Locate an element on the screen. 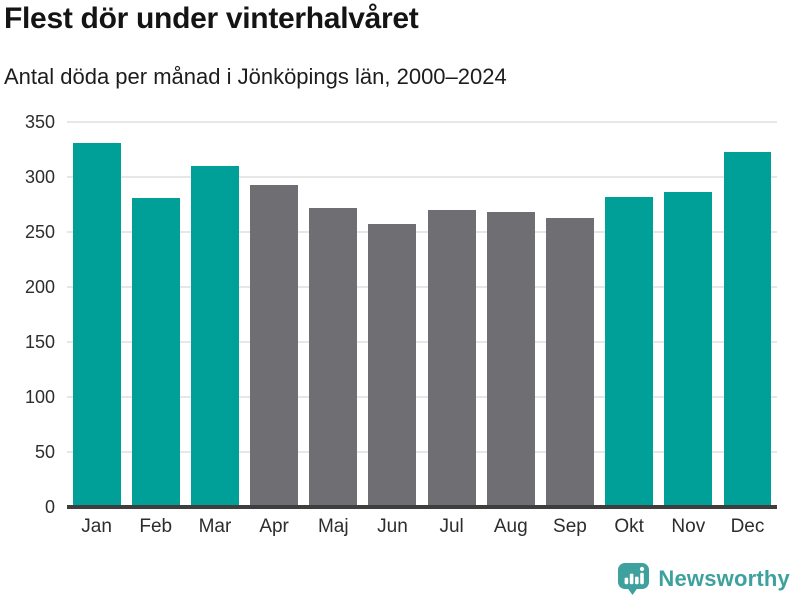 The height and width of the screenshot is (600, 800). bar-slot-apr is located at coordinates (274, 314).